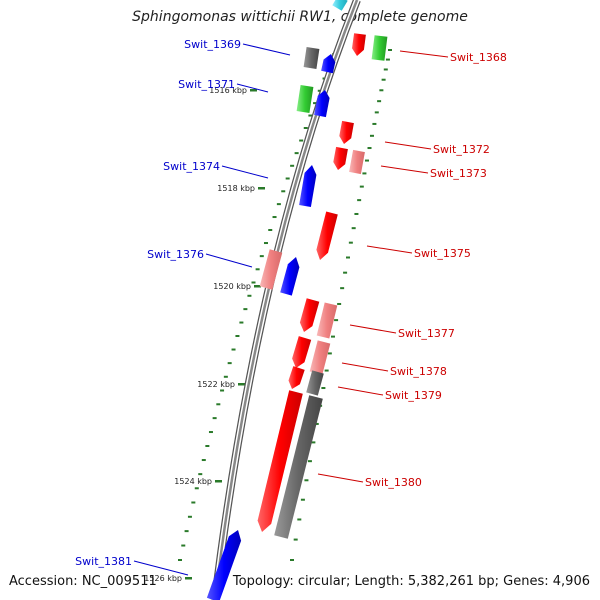  Describe the element at coordinates (163, 578) in the screenshot. I see `tick-label: 1526 kbp` at that location.